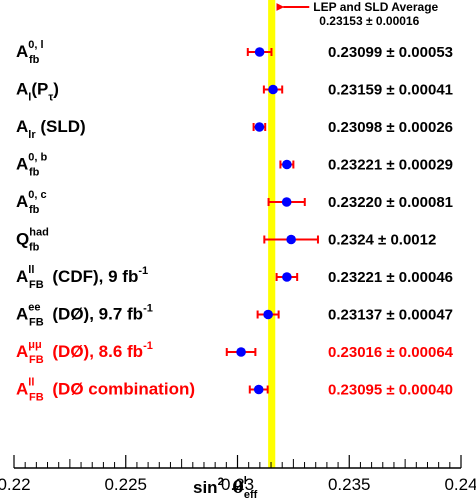  I want to click on average-band, so click(272, 234).